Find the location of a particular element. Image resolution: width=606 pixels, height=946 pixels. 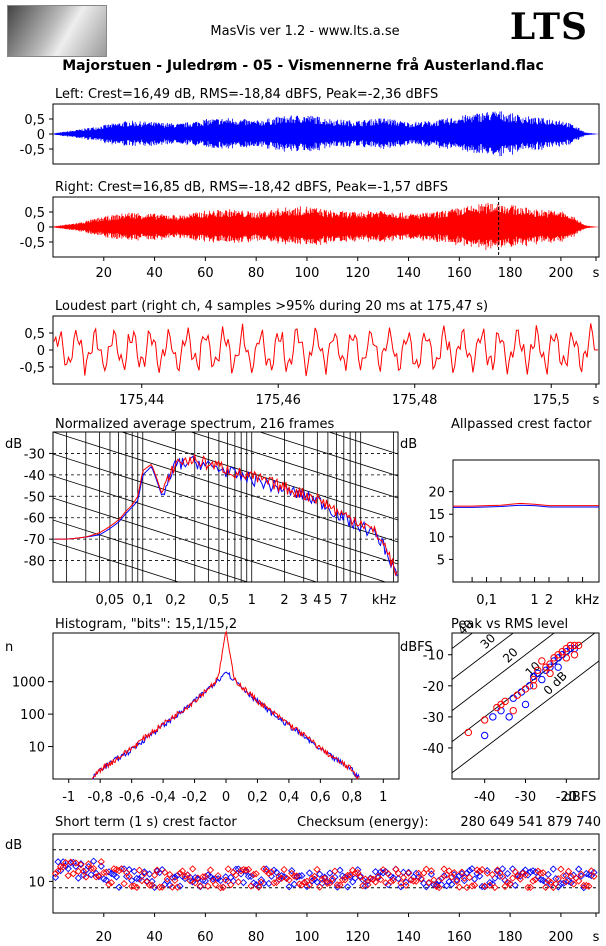

histogram-ylabel: n is located at coordinates (9, 647).